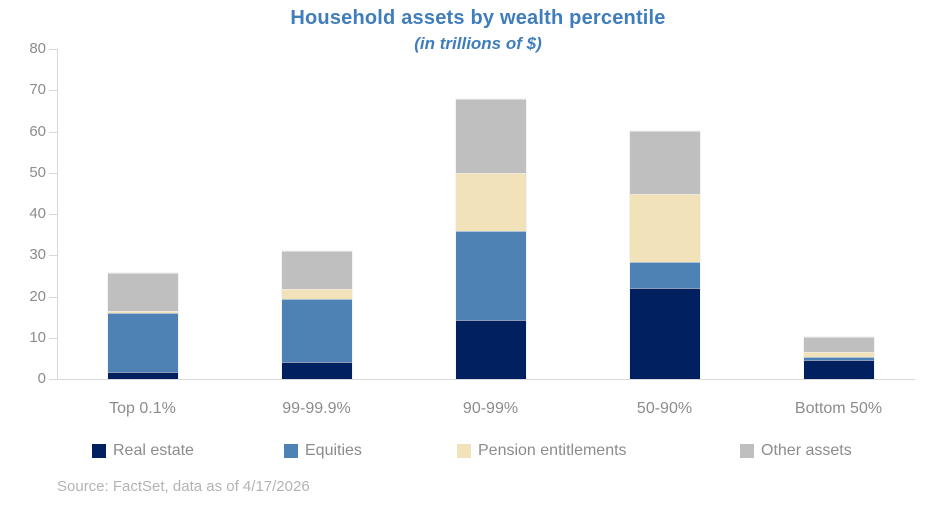  Describe the element at coordinates (41, 378) in the screenshot. I see `y-axis-tick-label: 0` at that location.